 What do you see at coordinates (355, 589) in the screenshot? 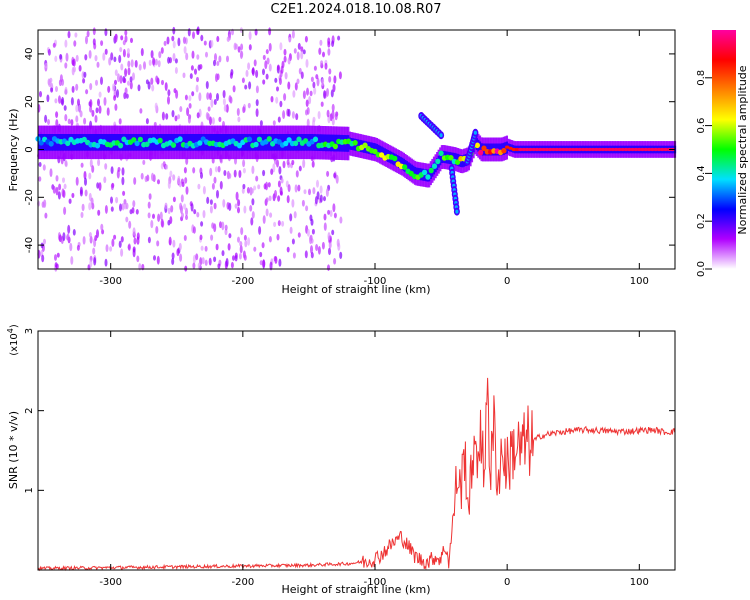
I see `snr-x-axis-label: Height of straight line (km)` at bounding box center [355, 589].